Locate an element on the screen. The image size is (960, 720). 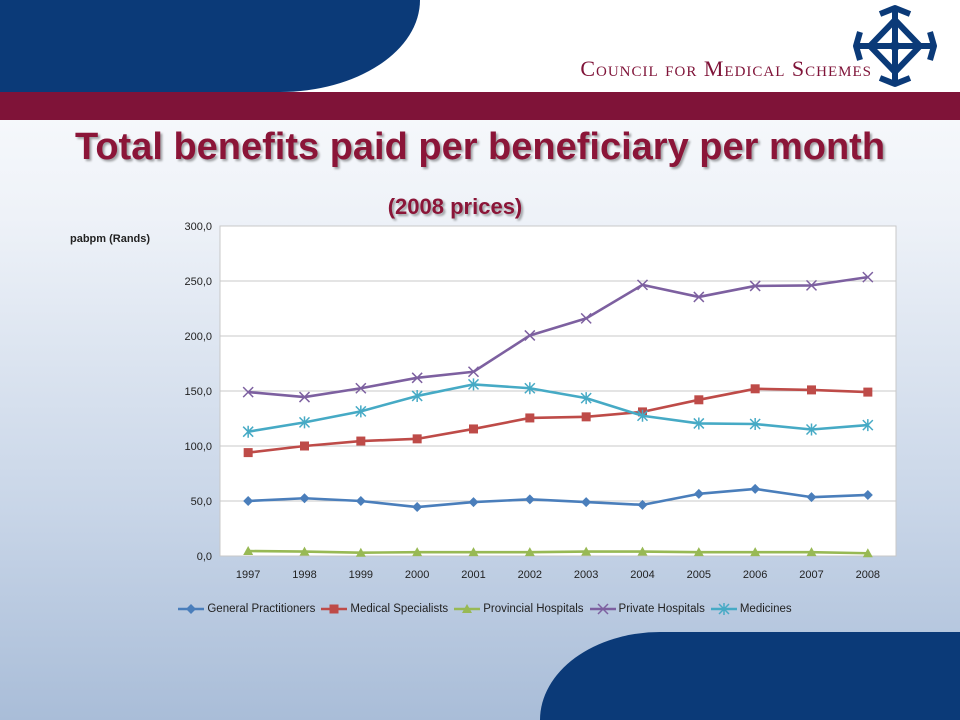
legend-label: Provincial Hospitals is located at coordinates (533, 609).